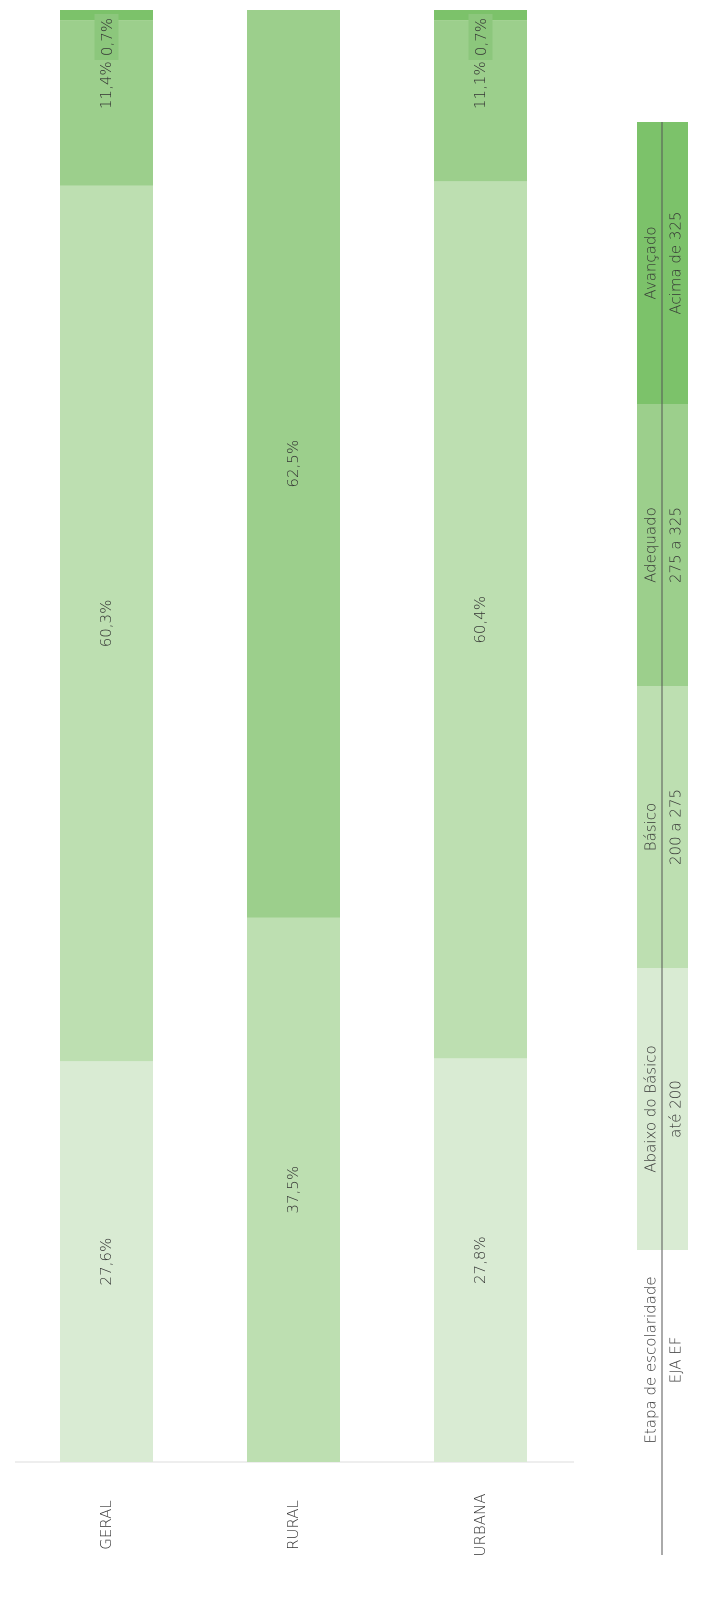 The width and height of the screenshot is (704, 1602). I want to click on x-tick-label: URBANA, so click(480, 1525).